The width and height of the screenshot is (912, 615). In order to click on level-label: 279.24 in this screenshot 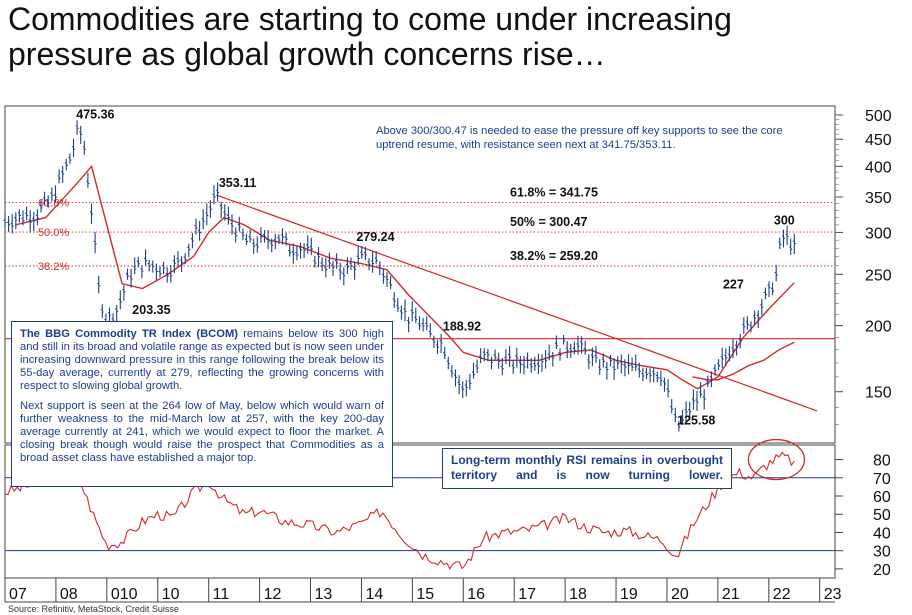, I will do `click(375, 237)`.